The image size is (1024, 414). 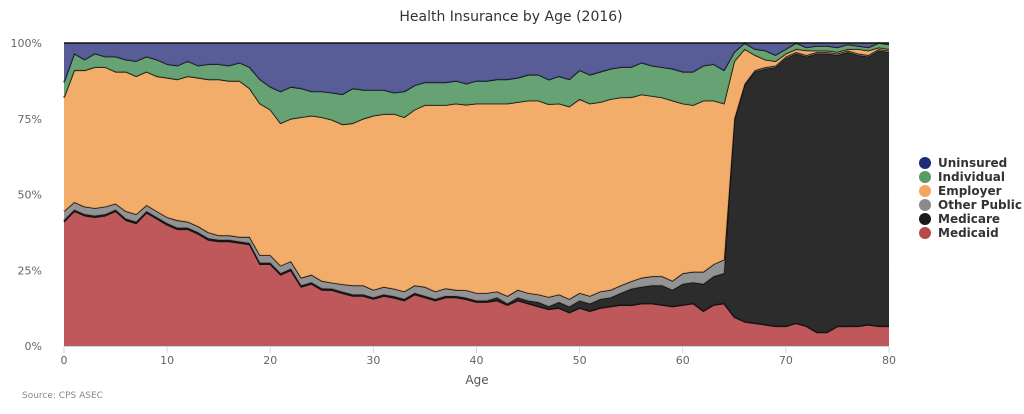 I want to click on x-tick-label: 30, so click(x=373, y=360).